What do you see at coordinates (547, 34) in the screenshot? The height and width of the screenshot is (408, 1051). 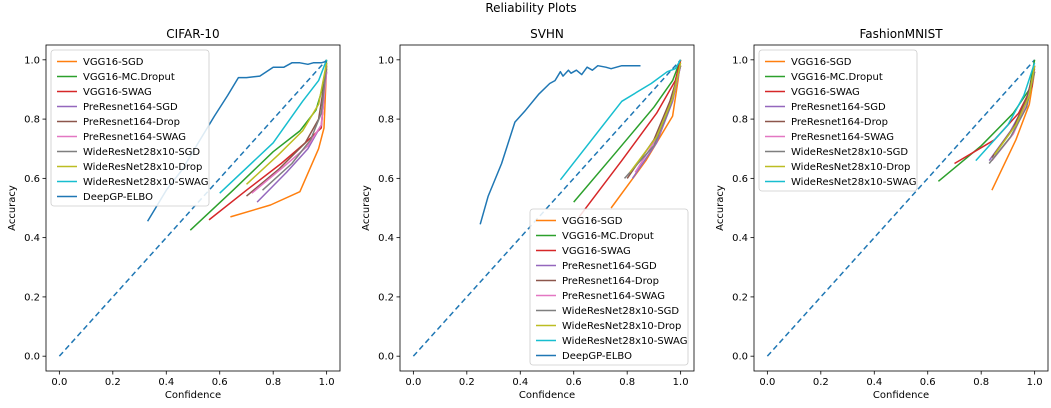 I see `chart-title: SVHN` at bounding box center [547, 34].